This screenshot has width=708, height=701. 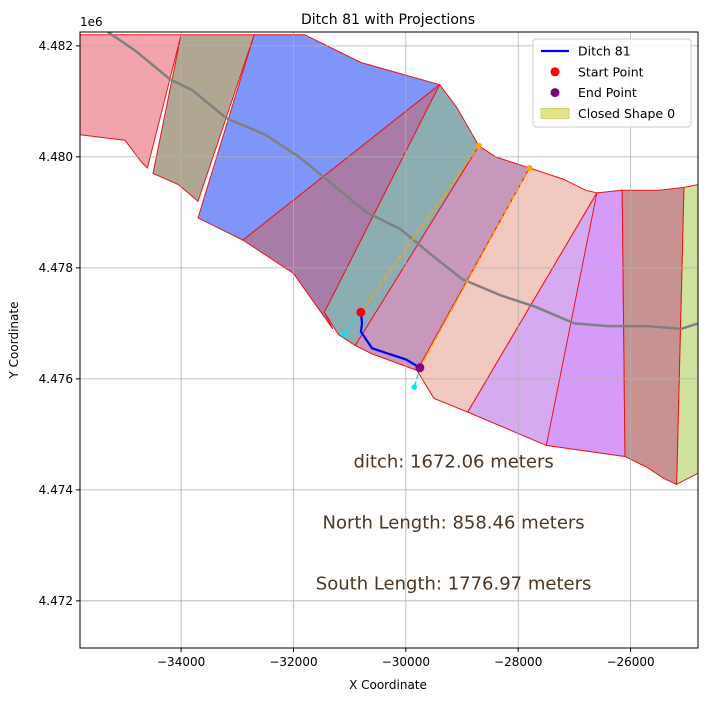 I want to click on south-projection-line, so click(x=475, y=268).